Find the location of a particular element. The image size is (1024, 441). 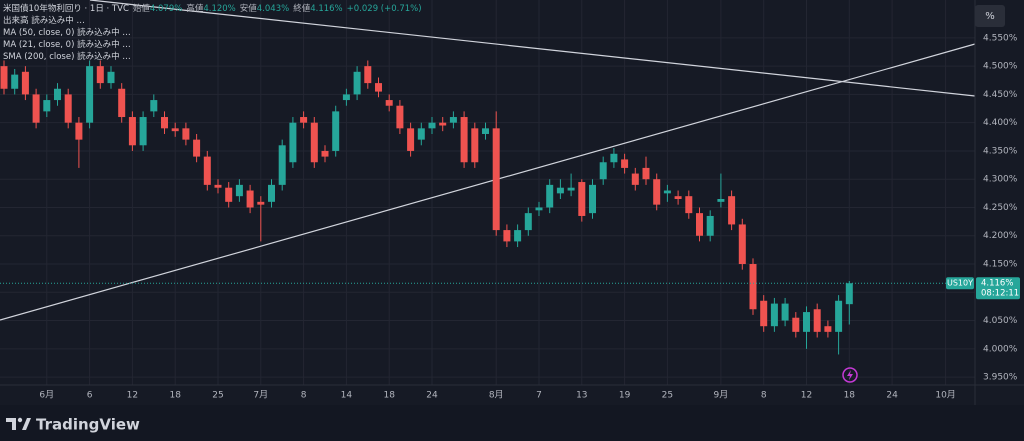

ohlc-name: 安値 is located at coordinates (248, 9).